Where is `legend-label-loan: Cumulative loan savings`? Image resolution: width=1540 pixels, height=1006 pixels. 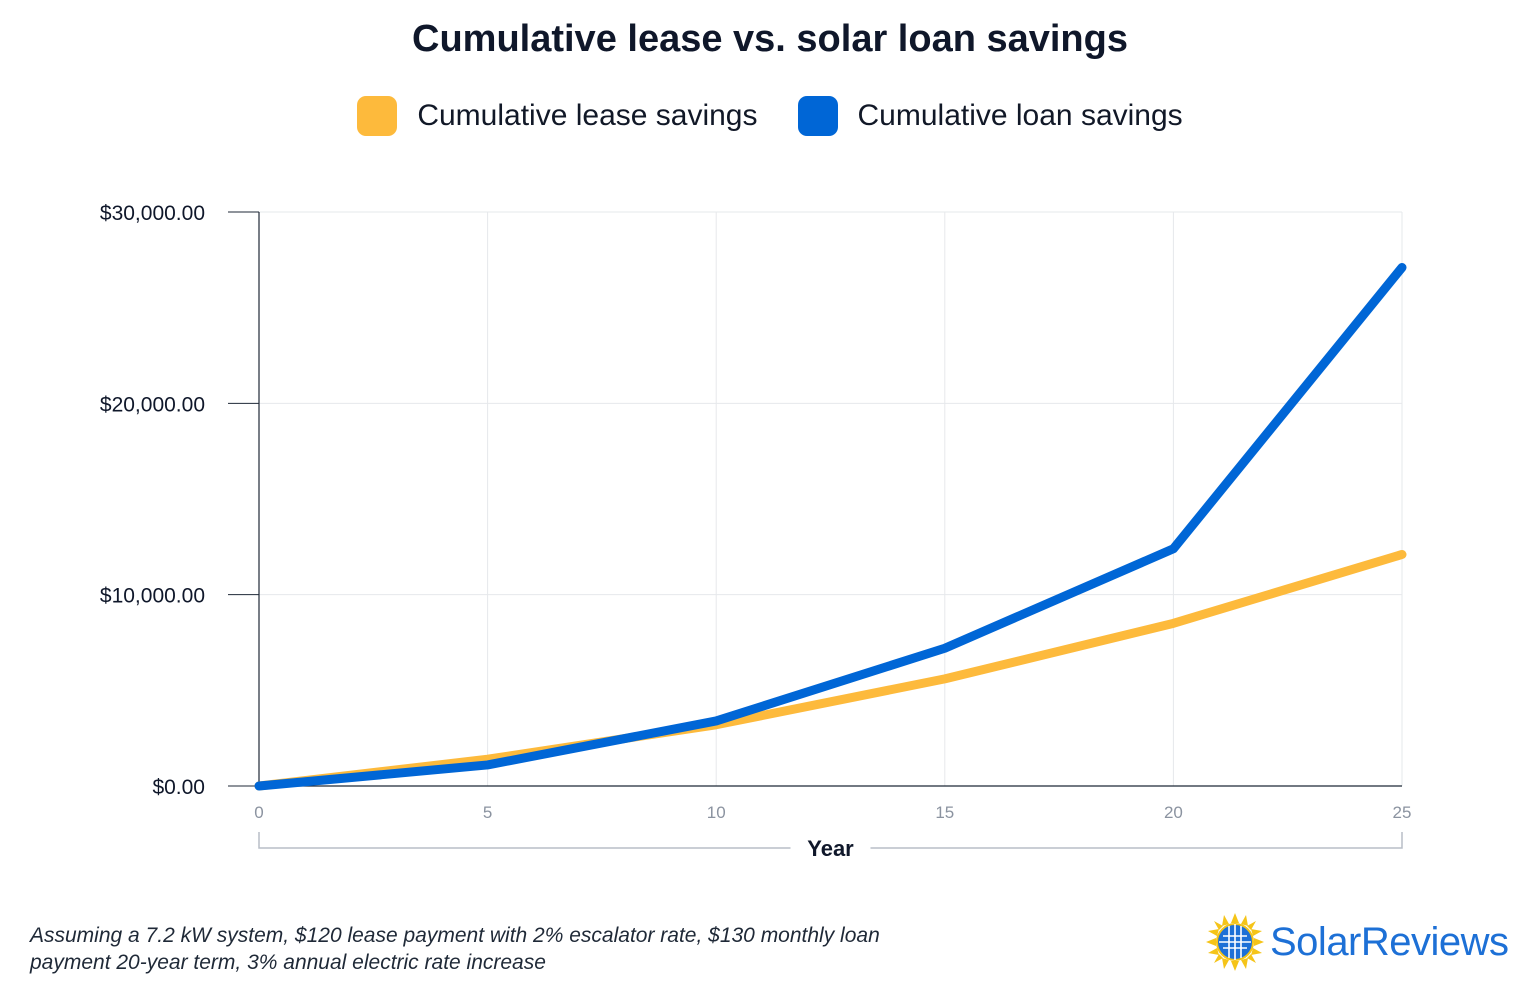 legend-label-loan: Cumulative loan savings is located at coordinates (1020, 115).